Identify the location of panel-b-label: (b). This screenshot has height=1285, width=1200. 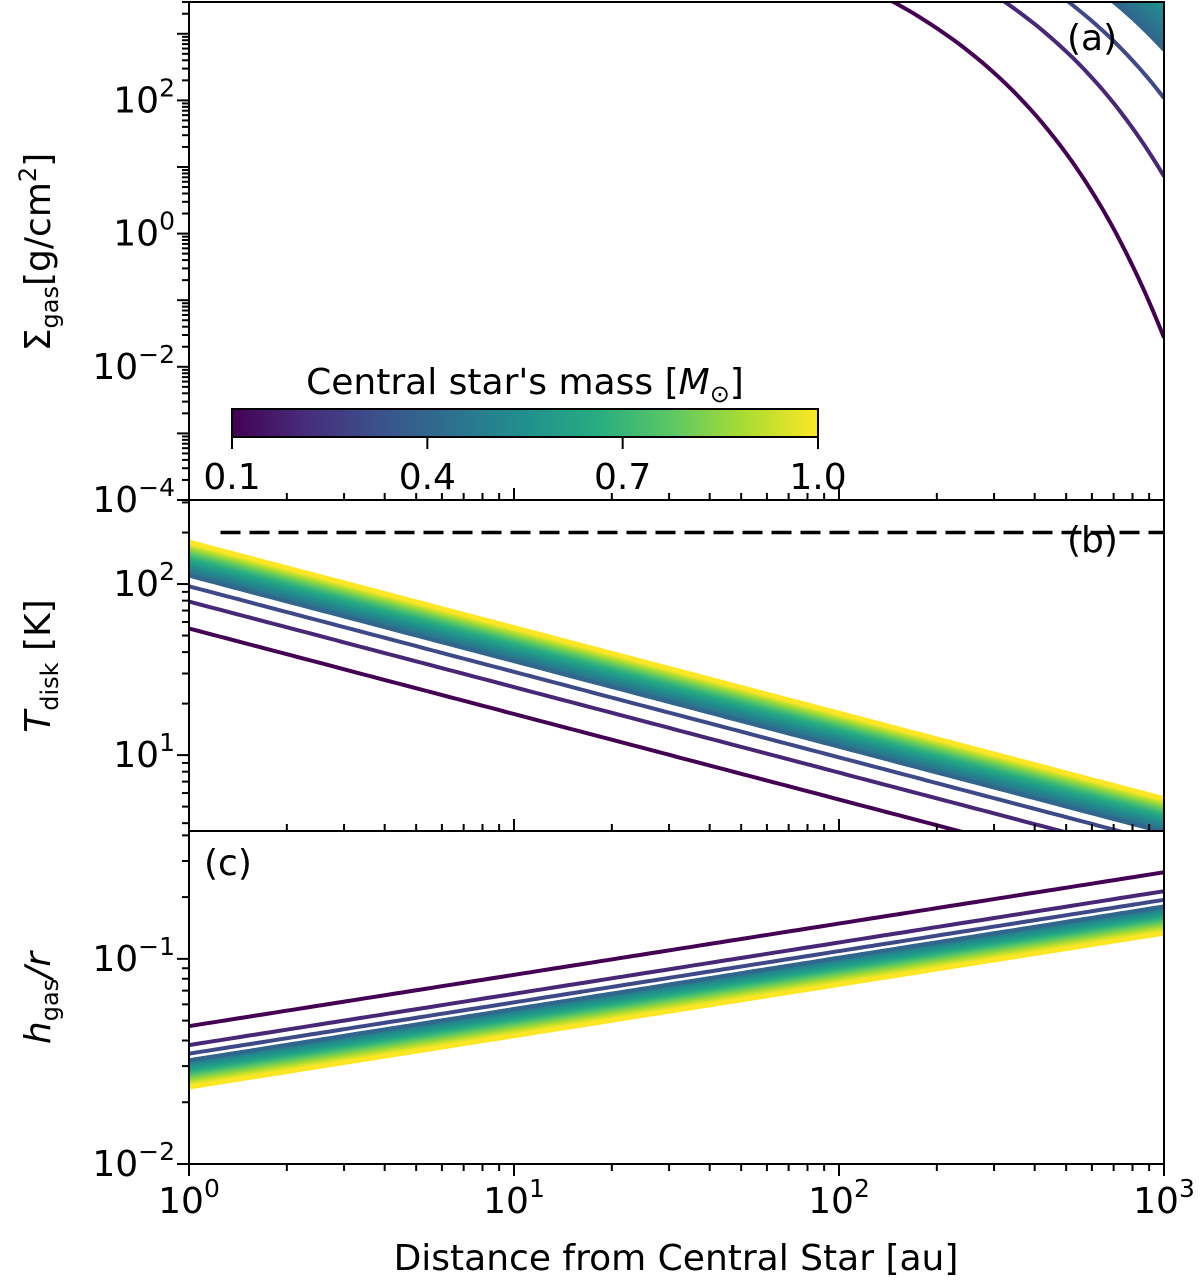
(1092, 540).